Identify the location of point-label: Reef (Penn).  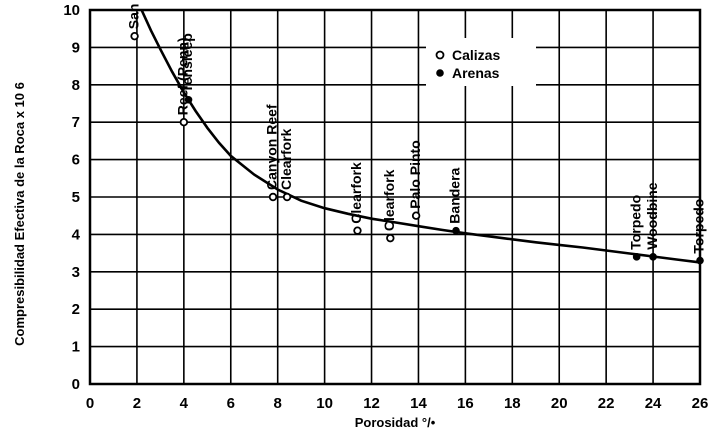
(183, 76).